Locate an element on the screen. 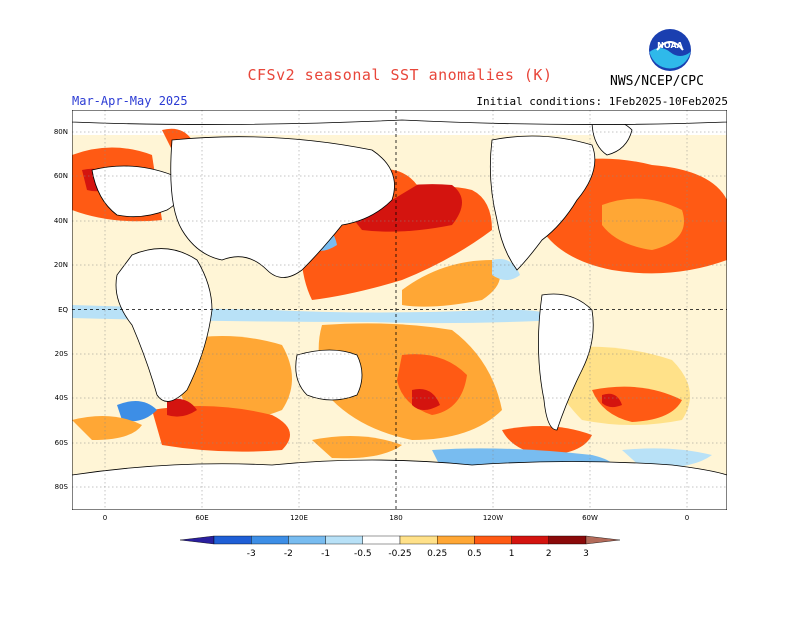 This screenshot has width=800, height=618. lat-label: 60S is located at coordinates (62, 443).